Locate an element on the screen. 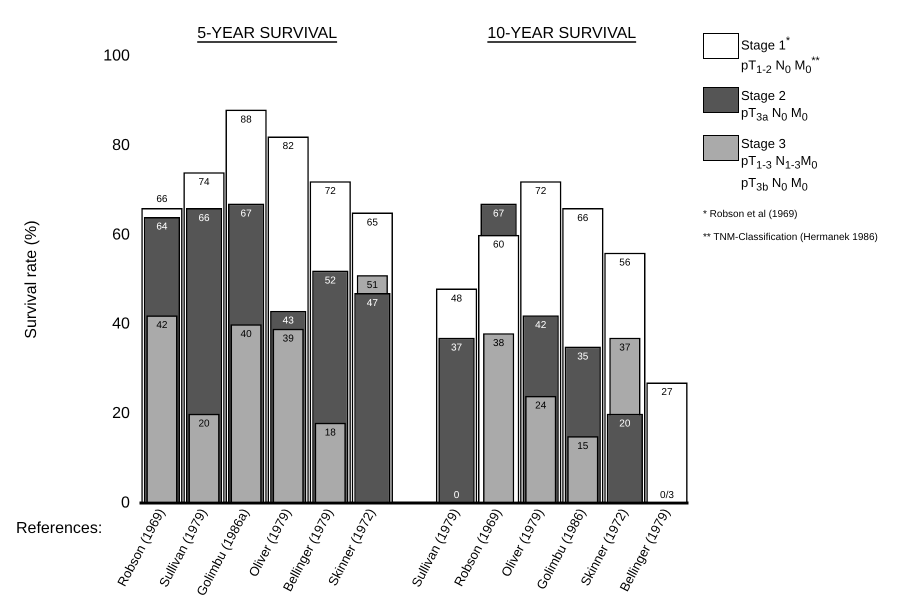 Image resolution: width=903 pixels, height=610 pixels. data-label: 0 is located at coordinates (457, 495).